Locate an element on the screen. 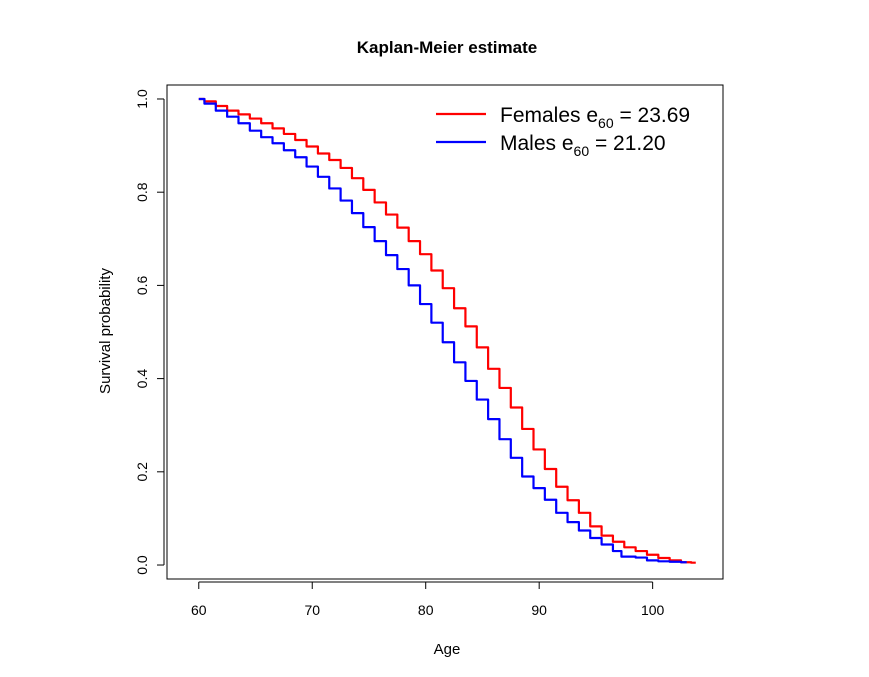  x-axis-label: Age is located at coordinates (447, 649).